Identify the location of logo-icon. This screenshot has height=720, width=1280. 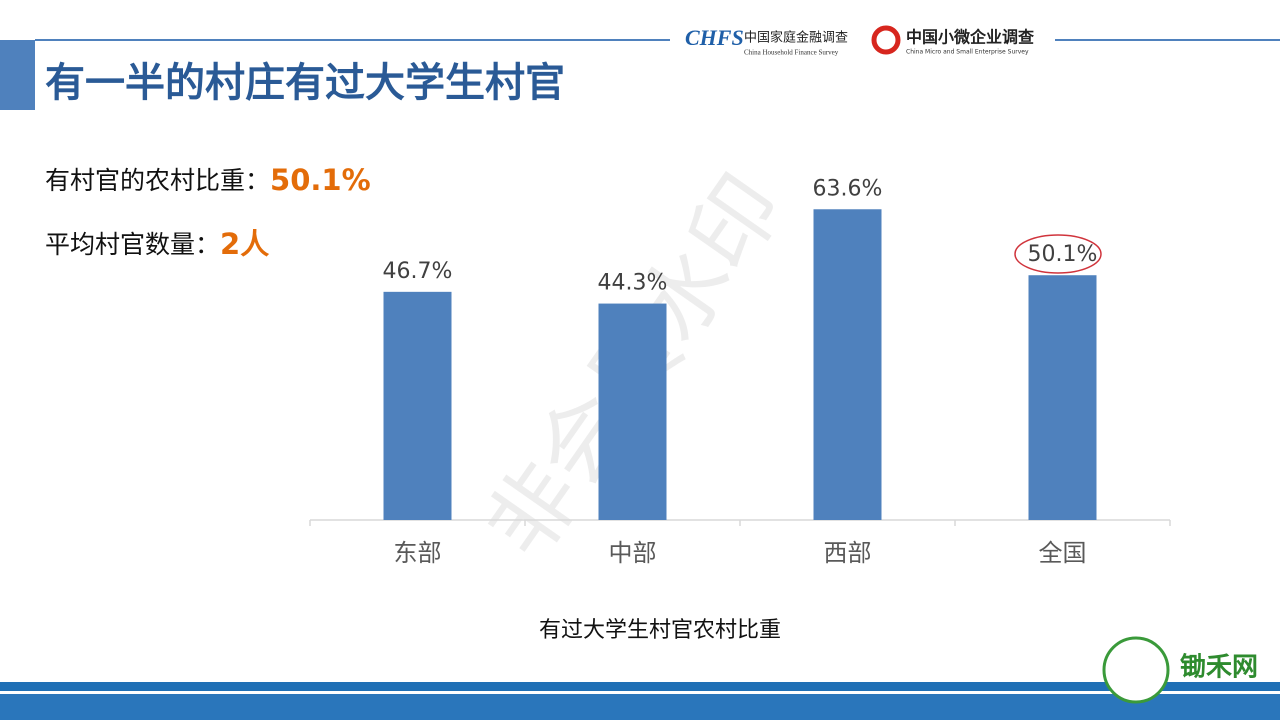
(886, 40).